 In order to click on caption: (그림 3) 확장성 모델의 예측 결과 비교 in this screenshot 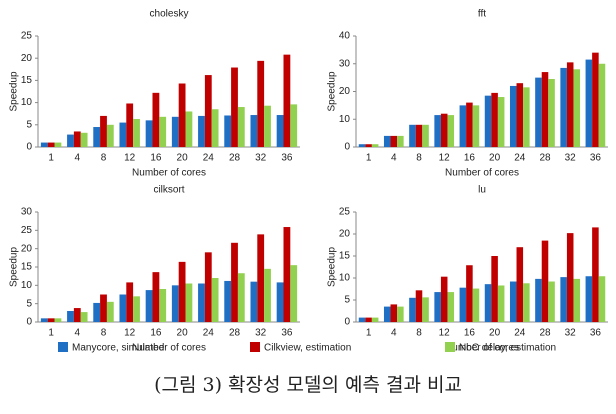, I will do `click(308, 385)`.